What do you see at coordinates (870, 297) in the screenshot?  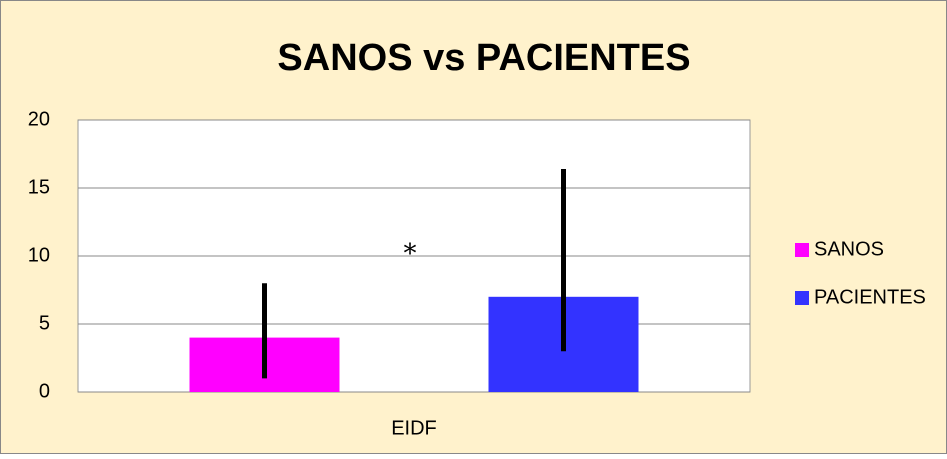 I see `legend-label: PACIENTES` at bounding box center [870, 297].